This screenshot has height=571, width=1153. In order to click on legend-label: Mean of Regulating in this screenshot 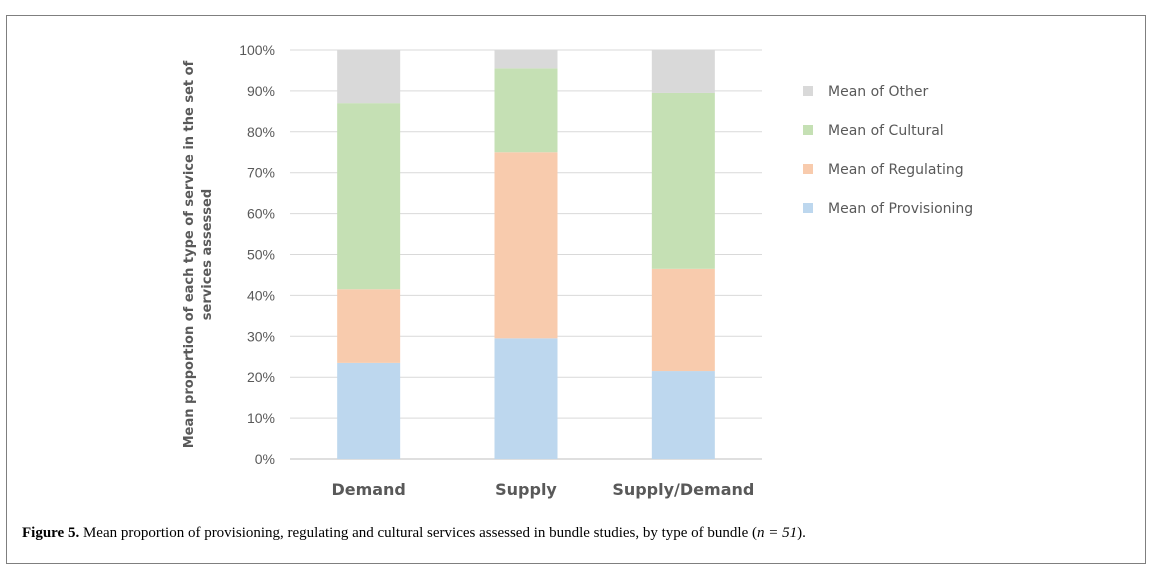, I will do `click(896, 170)`.